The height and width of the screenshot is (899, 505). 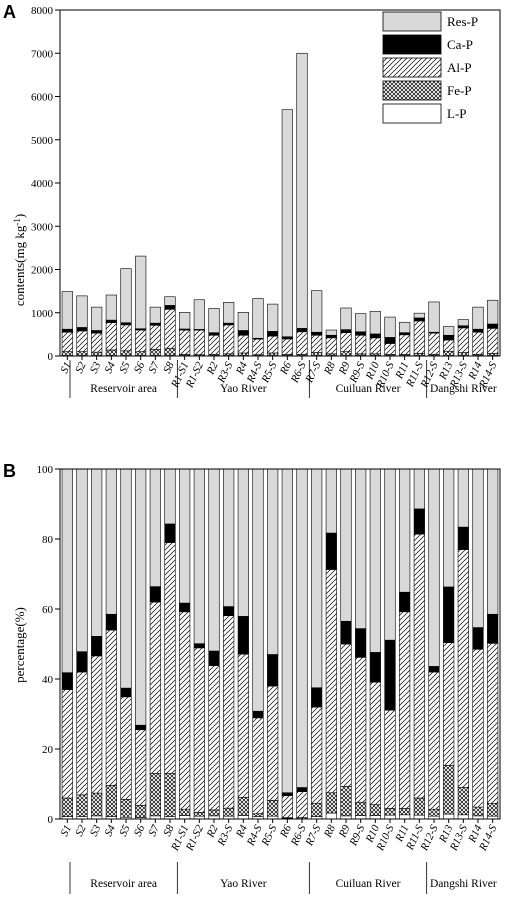 I want to click on y-tick-label: 3000, so click(x=42, y=227).